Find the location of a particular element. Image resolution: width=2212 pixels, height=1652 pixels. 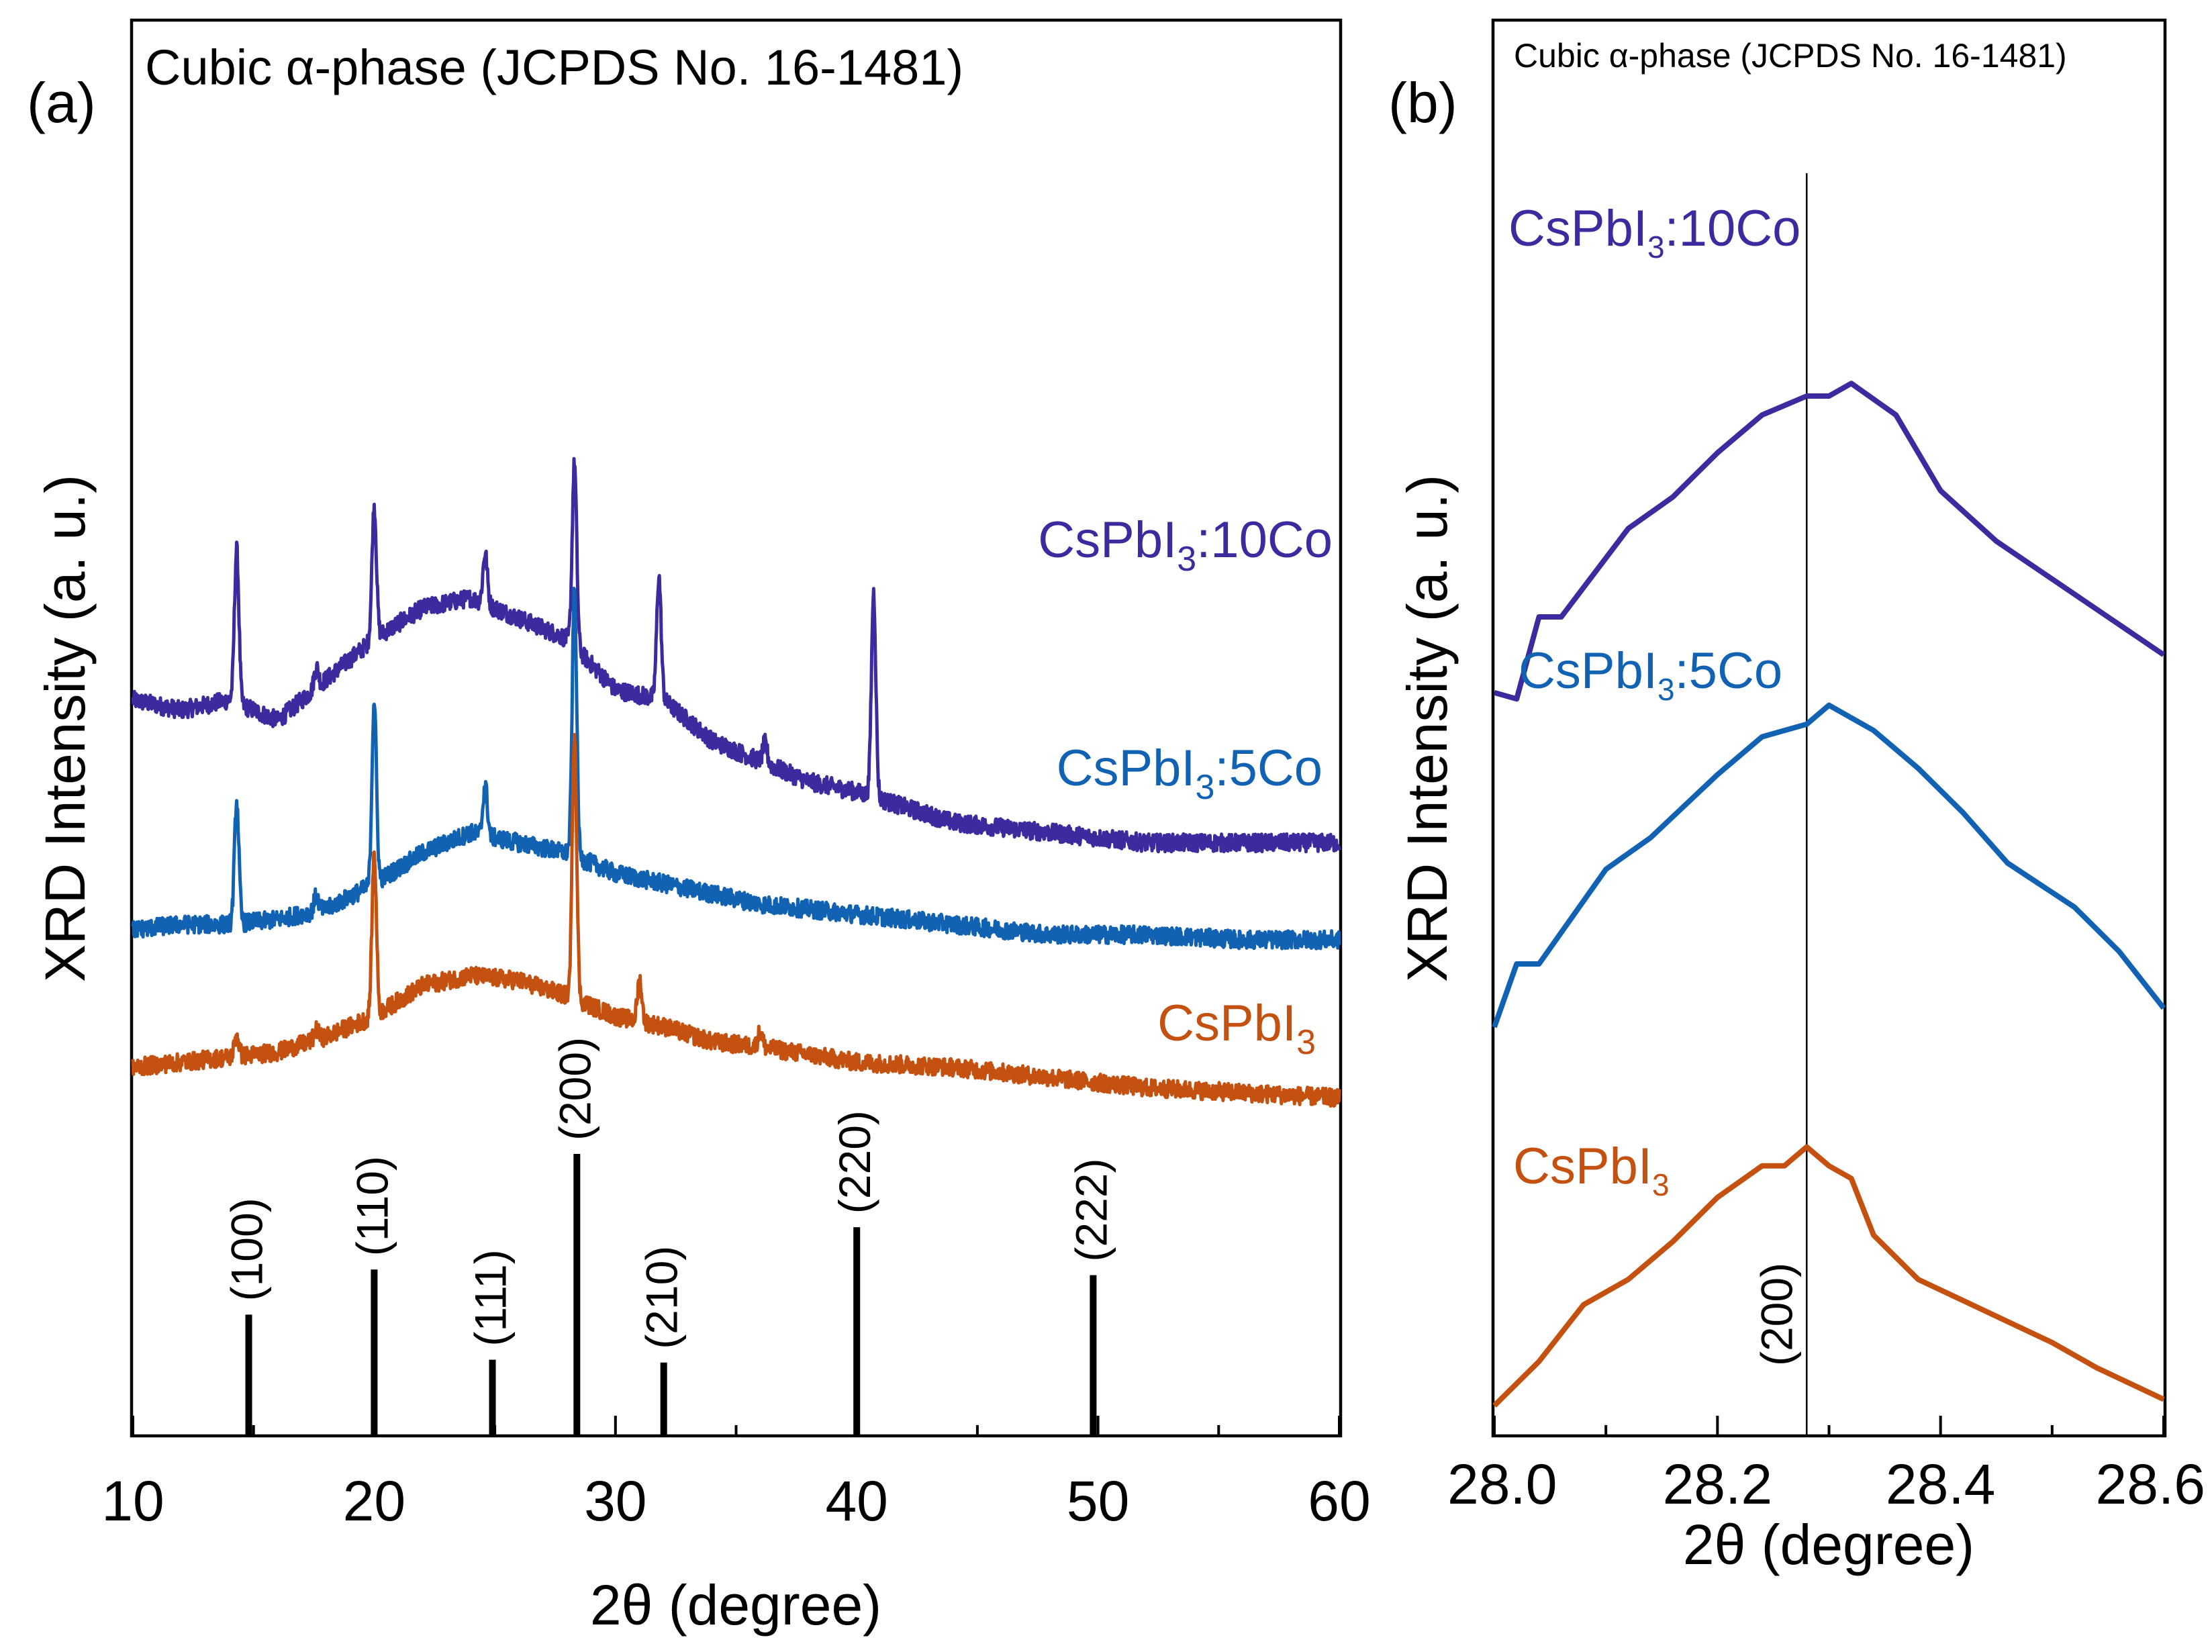

panel-a-x-tick-label: 50 is located at coordinates (1098, 1501).